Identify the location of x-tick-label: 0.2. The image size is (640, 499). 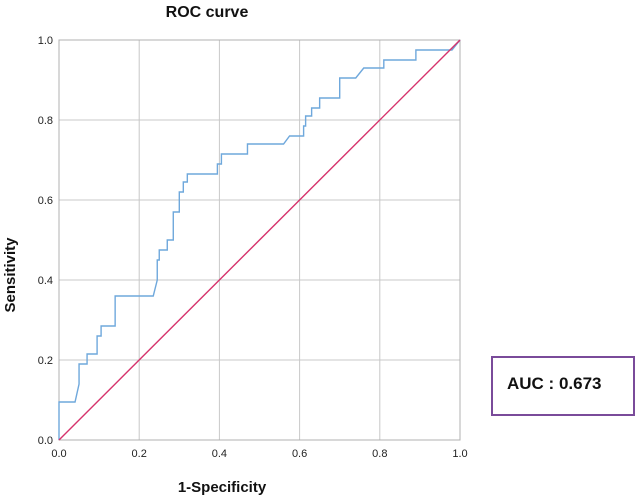
(139, 454).